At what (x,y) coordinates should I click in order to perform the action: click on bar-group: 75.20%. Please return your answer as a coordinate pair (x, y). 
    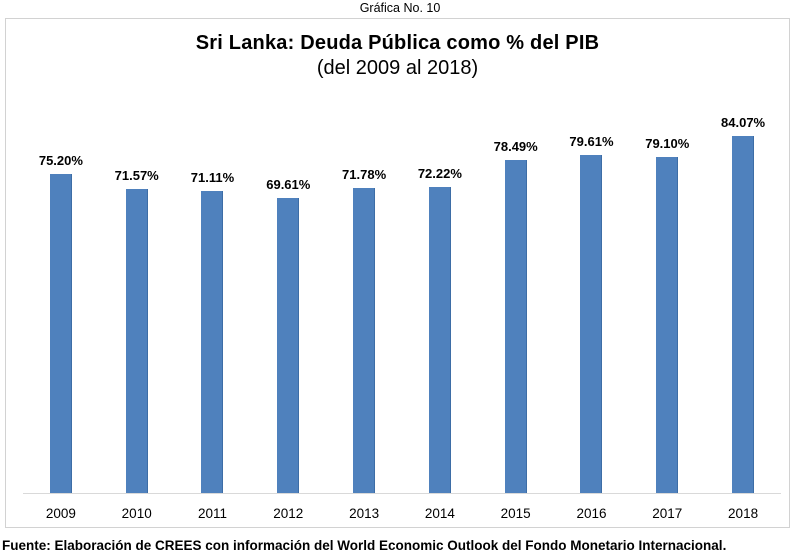
    Looking at the image, I should click on (61, 302).